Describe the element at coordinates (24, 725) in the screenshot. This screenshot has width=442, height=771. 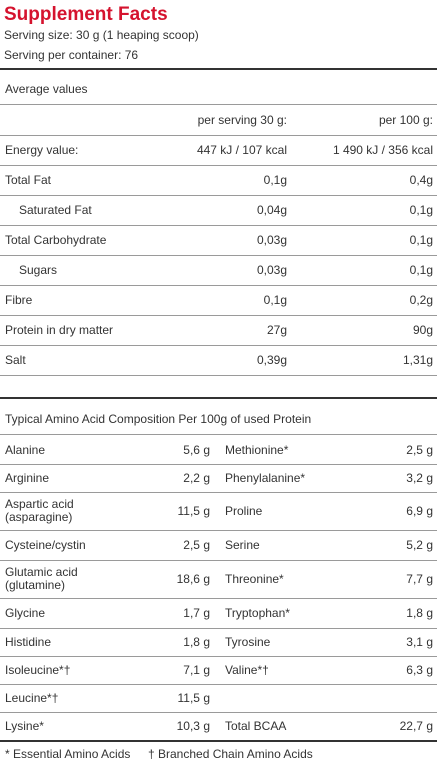
I see `amino-name: Lysine*` at that location.